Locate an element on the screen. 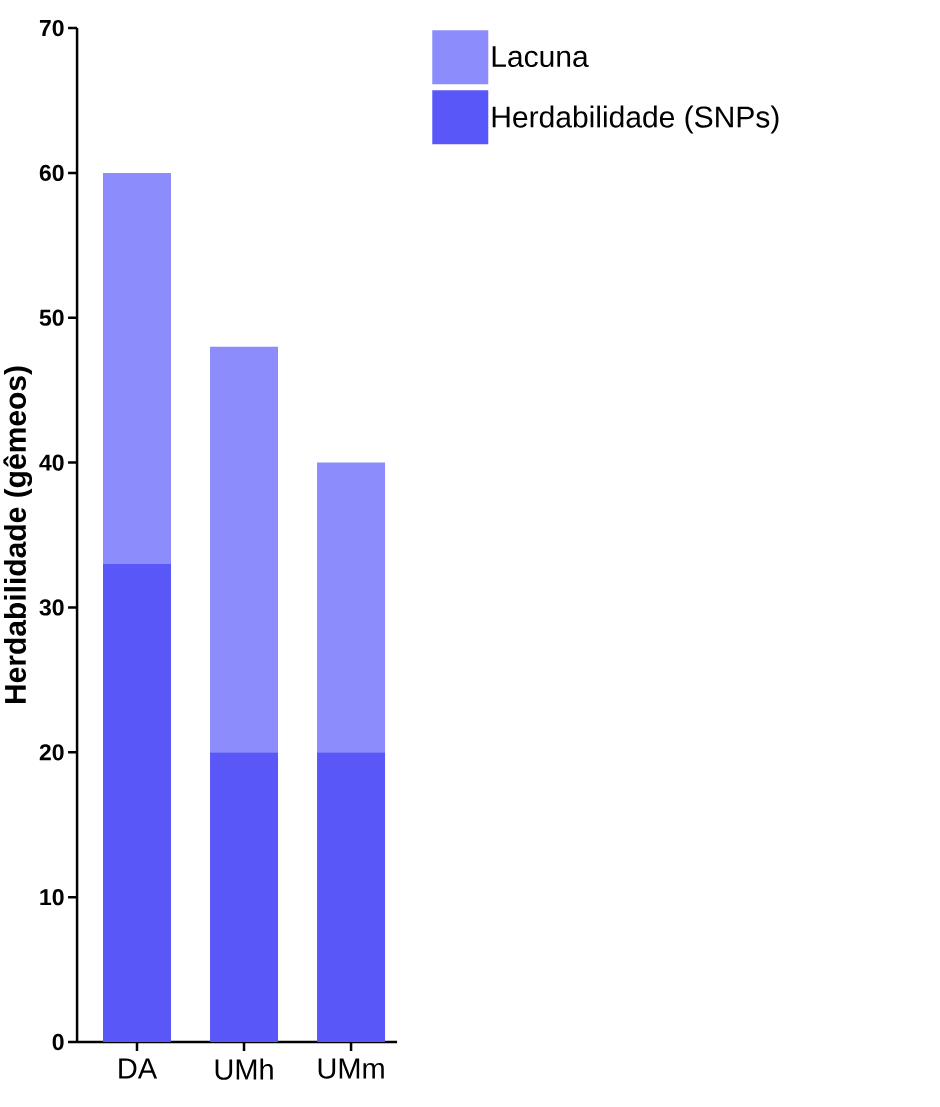  y-tick-label: 10 is located at coordinates (52, 897).